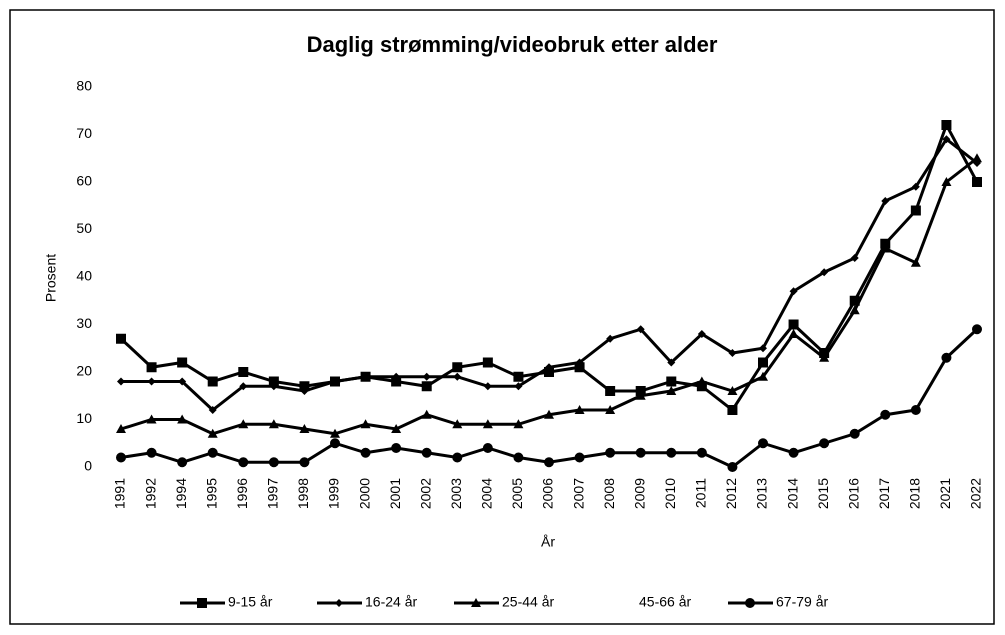  Describe the element at coordinates (334, 493) in the screenshot. I see `x-tick-label: 1999` at that location.